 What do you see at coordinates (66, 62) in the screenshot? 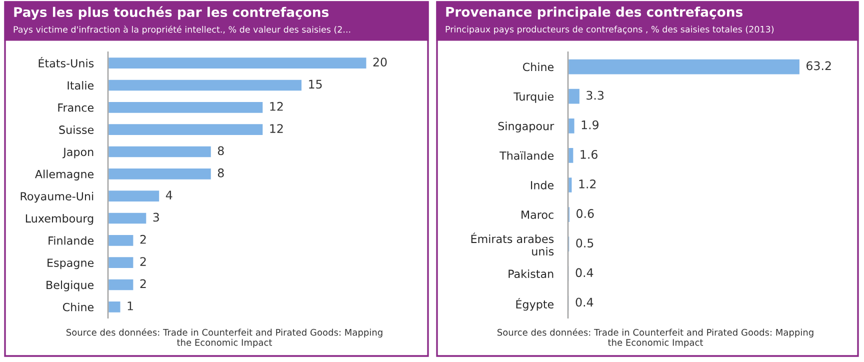
I see `y-tick-label: États-Unis` at bounding box center [66, 62].